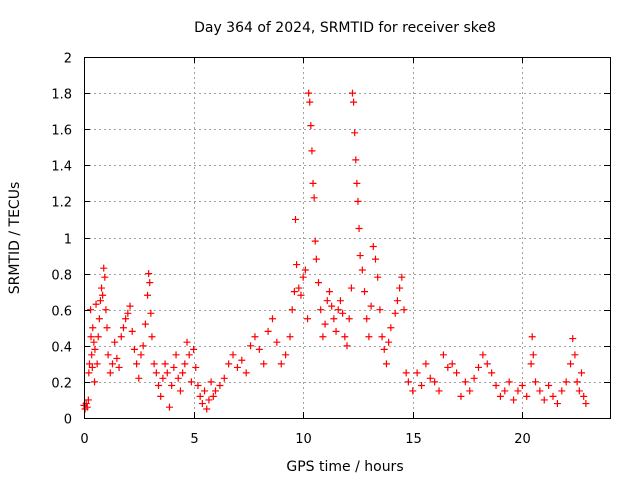 The width and height of the screenshot is (640, 480). I want to click on y-tick-label: 0.6, so click(61, 312).